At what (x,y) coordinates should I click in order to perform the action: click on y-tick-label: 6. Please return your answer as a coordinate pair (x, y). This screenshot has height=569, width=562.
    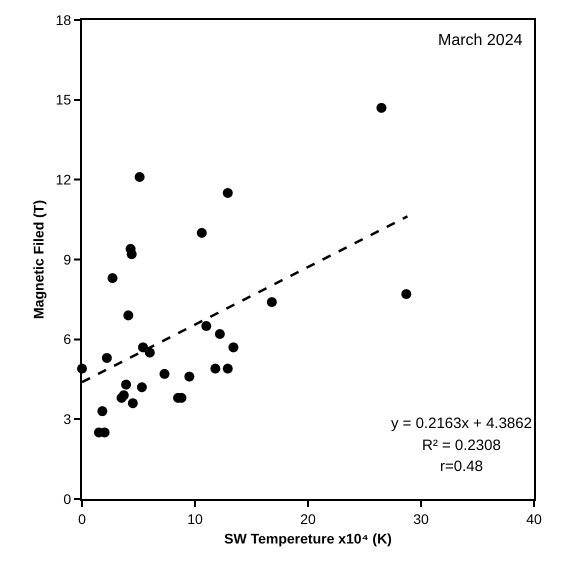
    Looking at the image, I should click on (67, 339).